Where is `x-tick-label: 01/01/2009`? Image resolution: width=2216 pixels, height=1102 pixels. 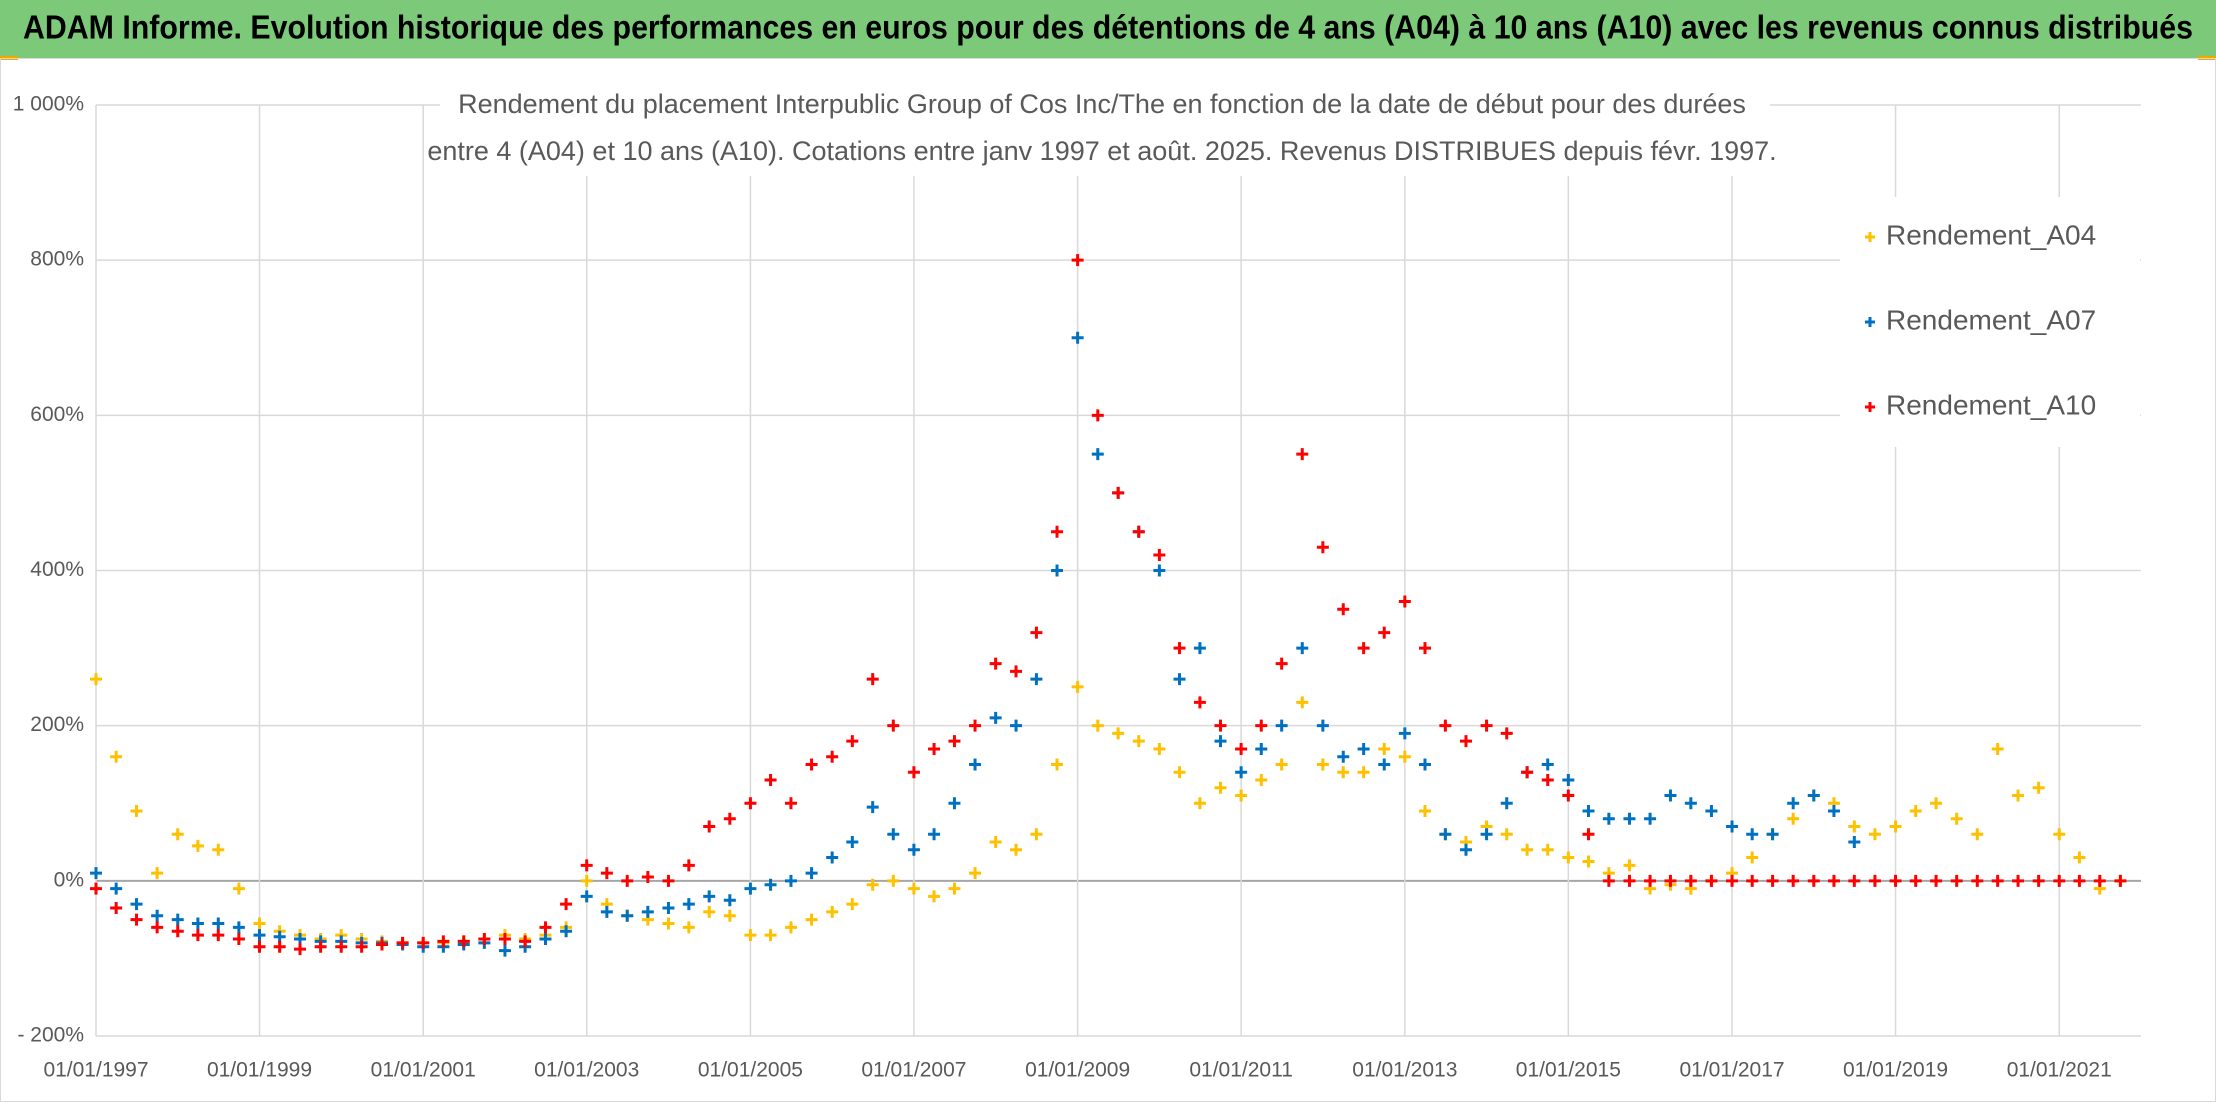
x-tick-label: 01/01/2009 is located at coordinates (1077, 1070).